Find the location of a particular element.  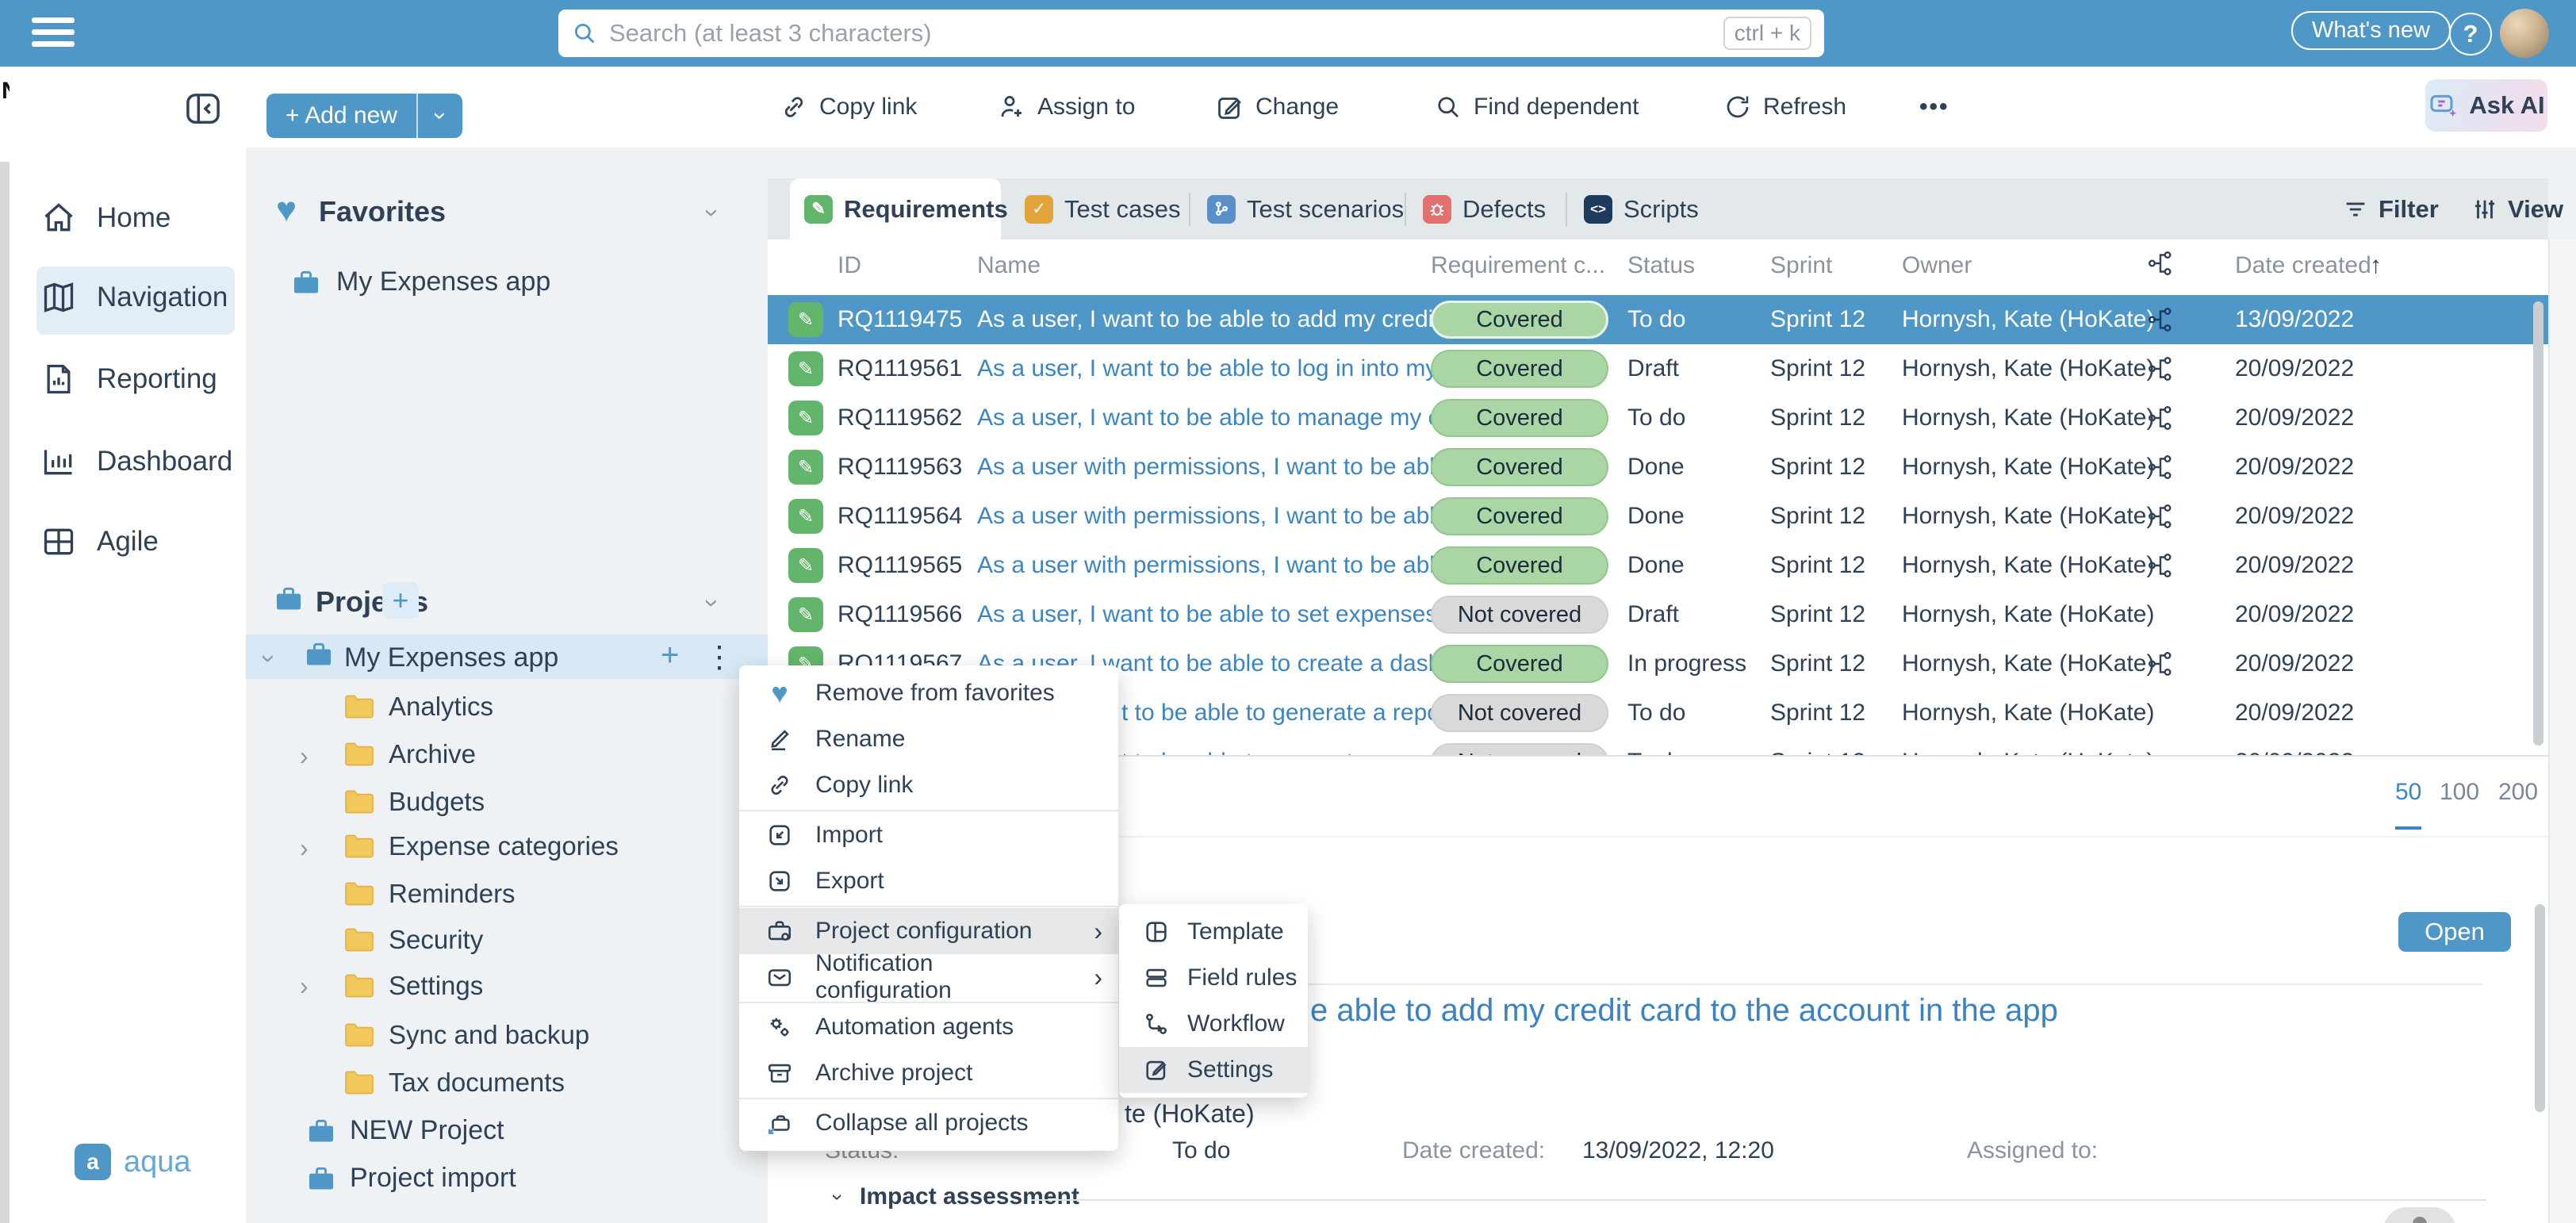

menu-item-copy-link: Copy link is located at coordinates (929, 785).